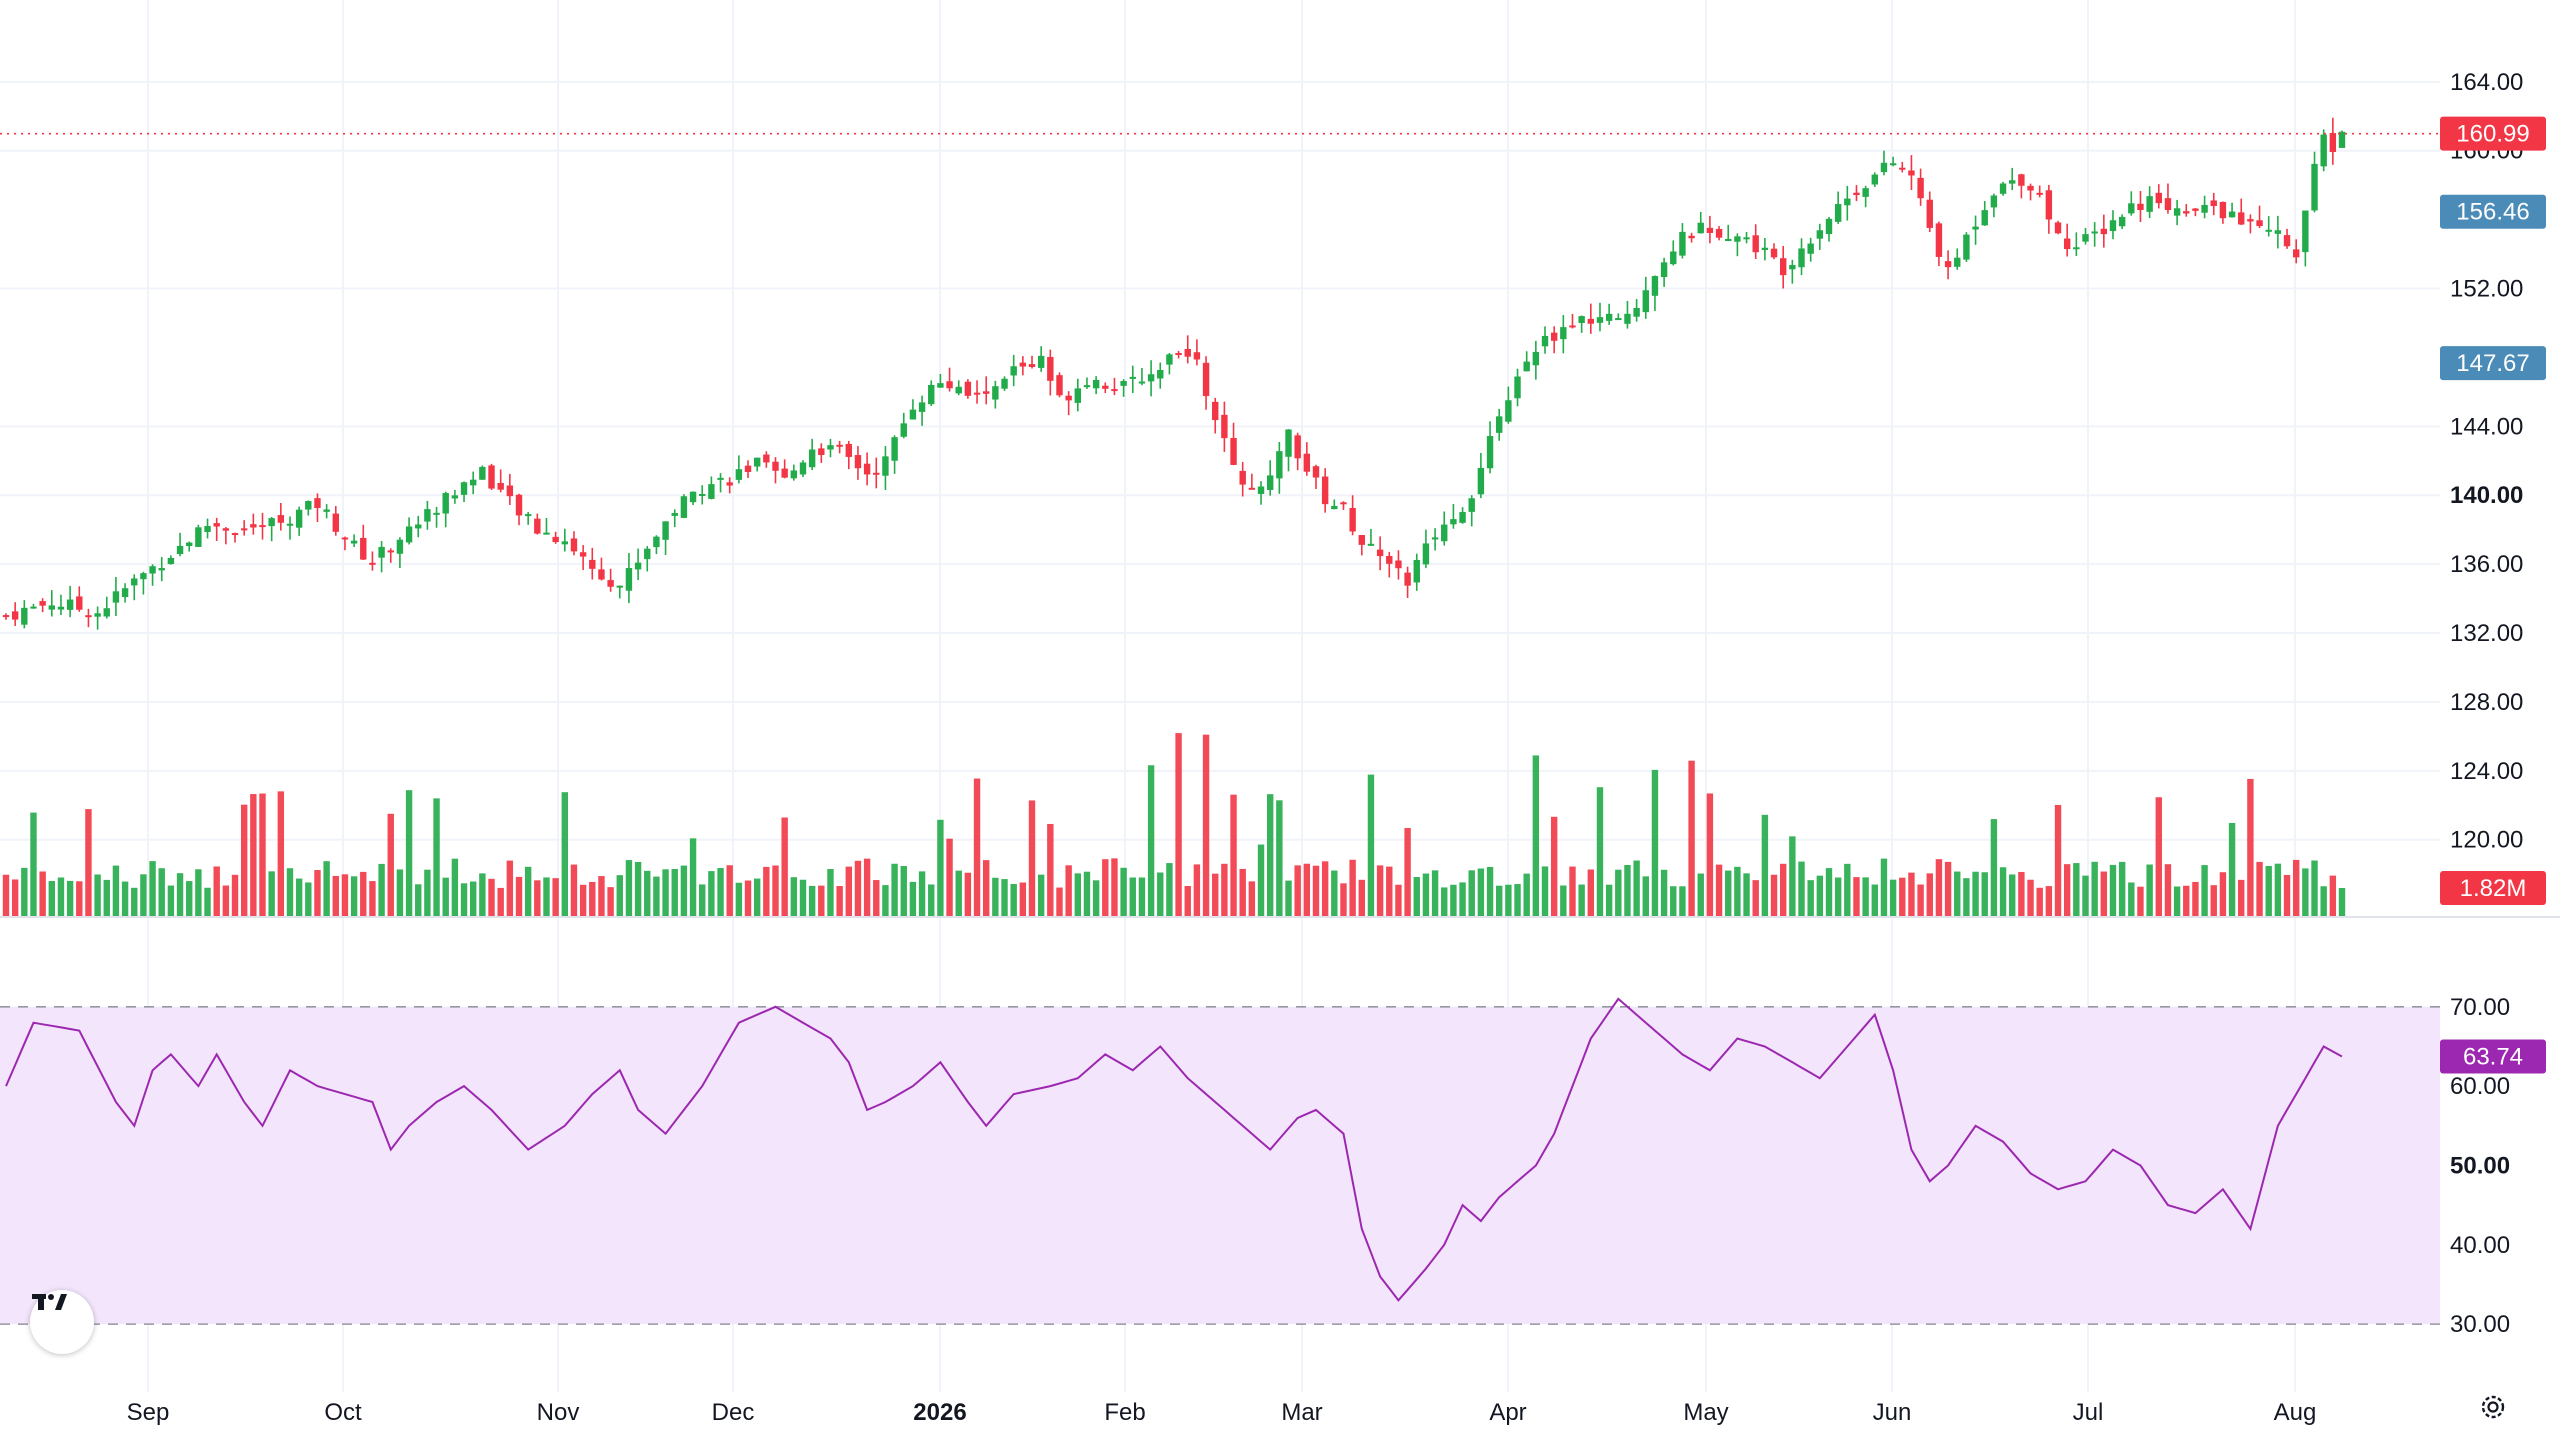 This screenshot has height=1440, width=2560. What do you see at coordinates (148, 1412) in the screenshot?
I see `time-tick-label: Sep` at bounding box center [148, 1412].